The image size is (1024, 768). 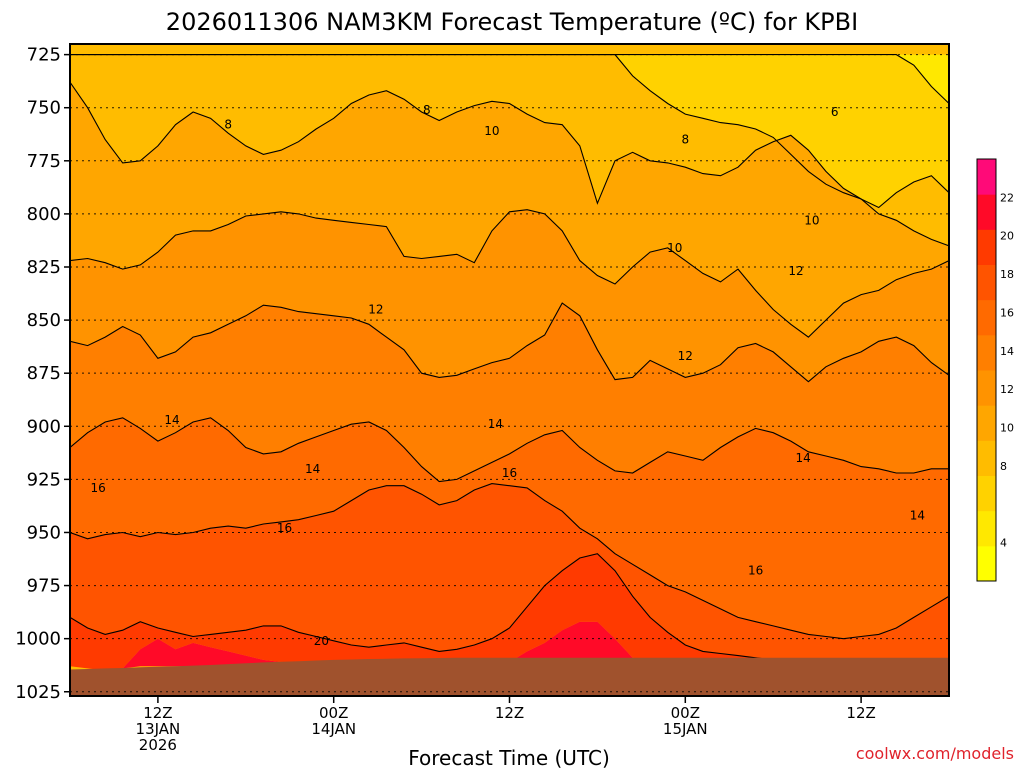 I want to click on x-tick-label-20-1: 12Z, so click(x=509, y=713).